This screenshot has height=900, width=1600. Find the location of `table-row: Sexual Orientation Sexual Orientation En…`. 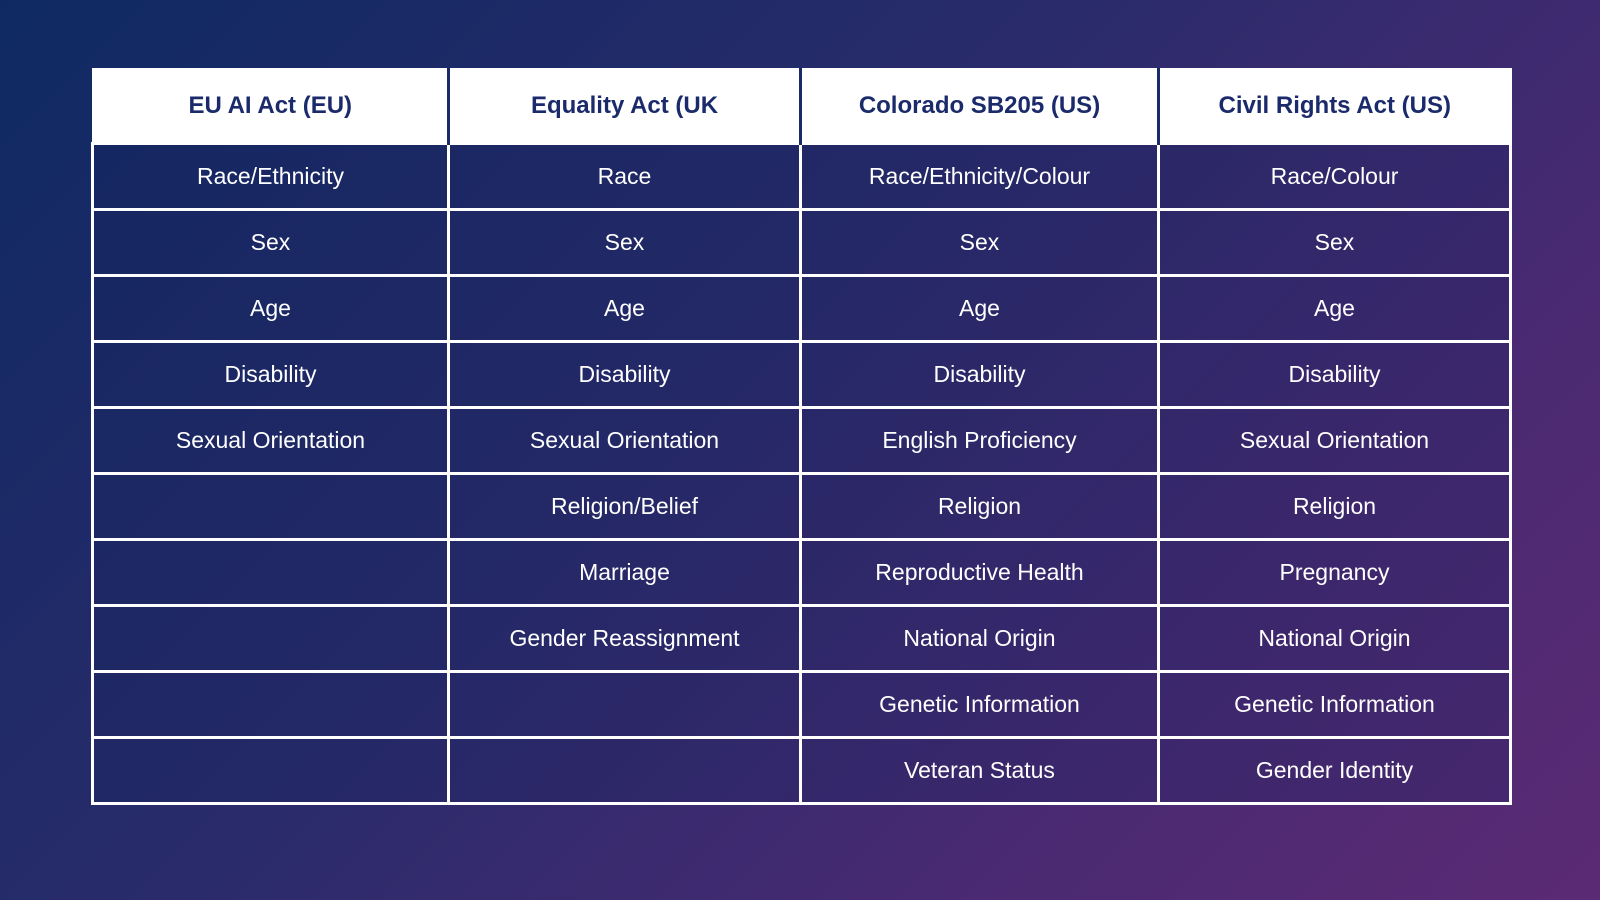

table-row: Sexual Orientation Sexual Orientation En… is located at coordinates (801, 440).